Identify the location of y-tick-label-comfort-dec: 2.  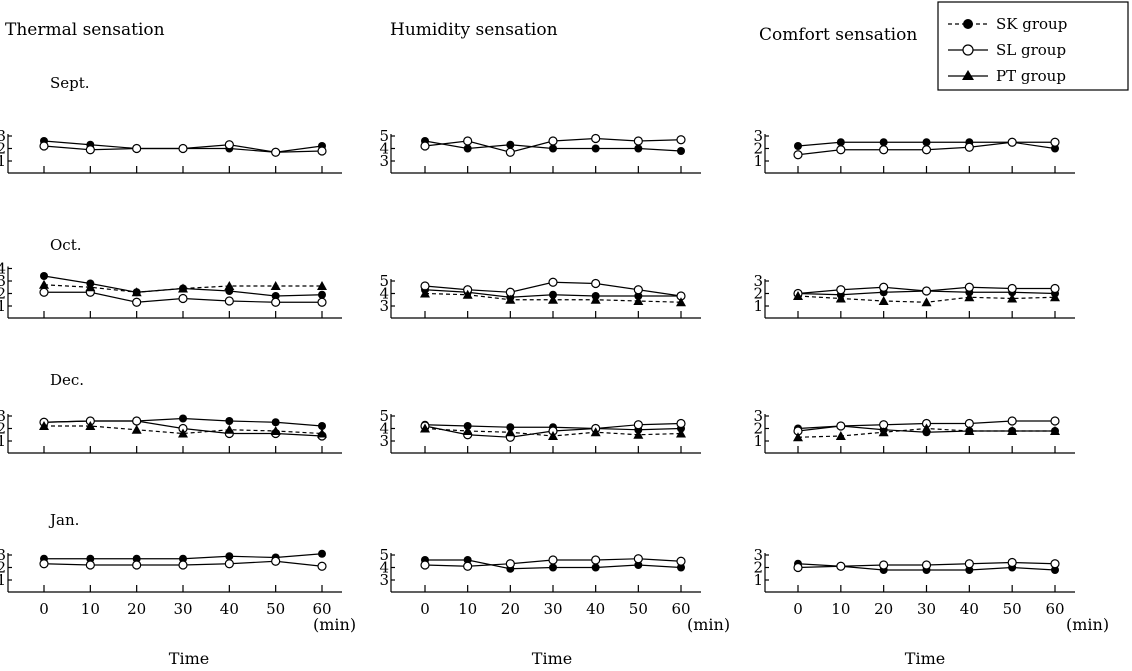
(758, 429).